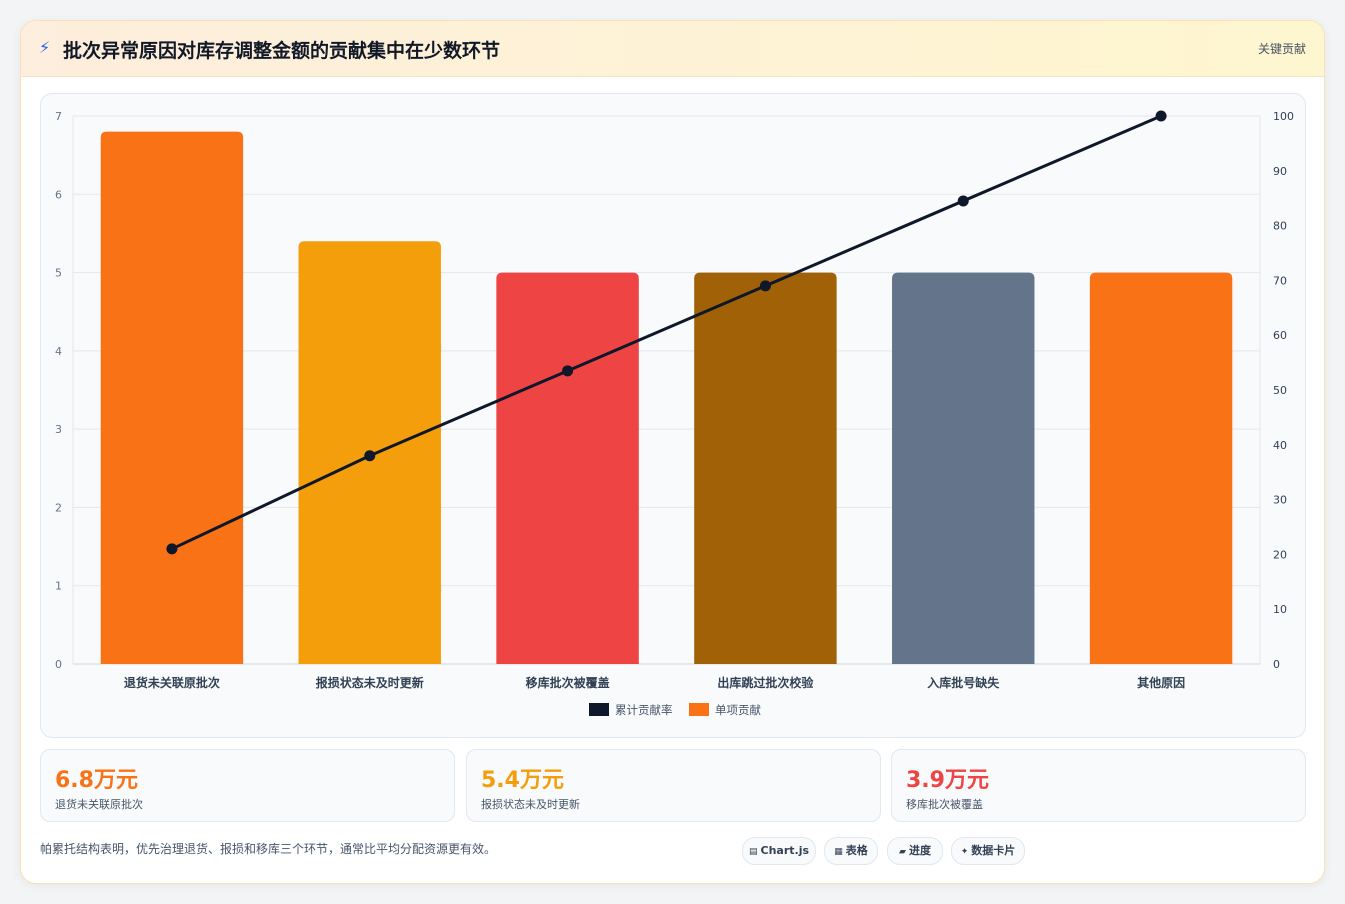  What do you see at coordinates (96, 780) in the screenshot?
I see `kpi-value: 6.8万元` at bounding box center [96, 780].